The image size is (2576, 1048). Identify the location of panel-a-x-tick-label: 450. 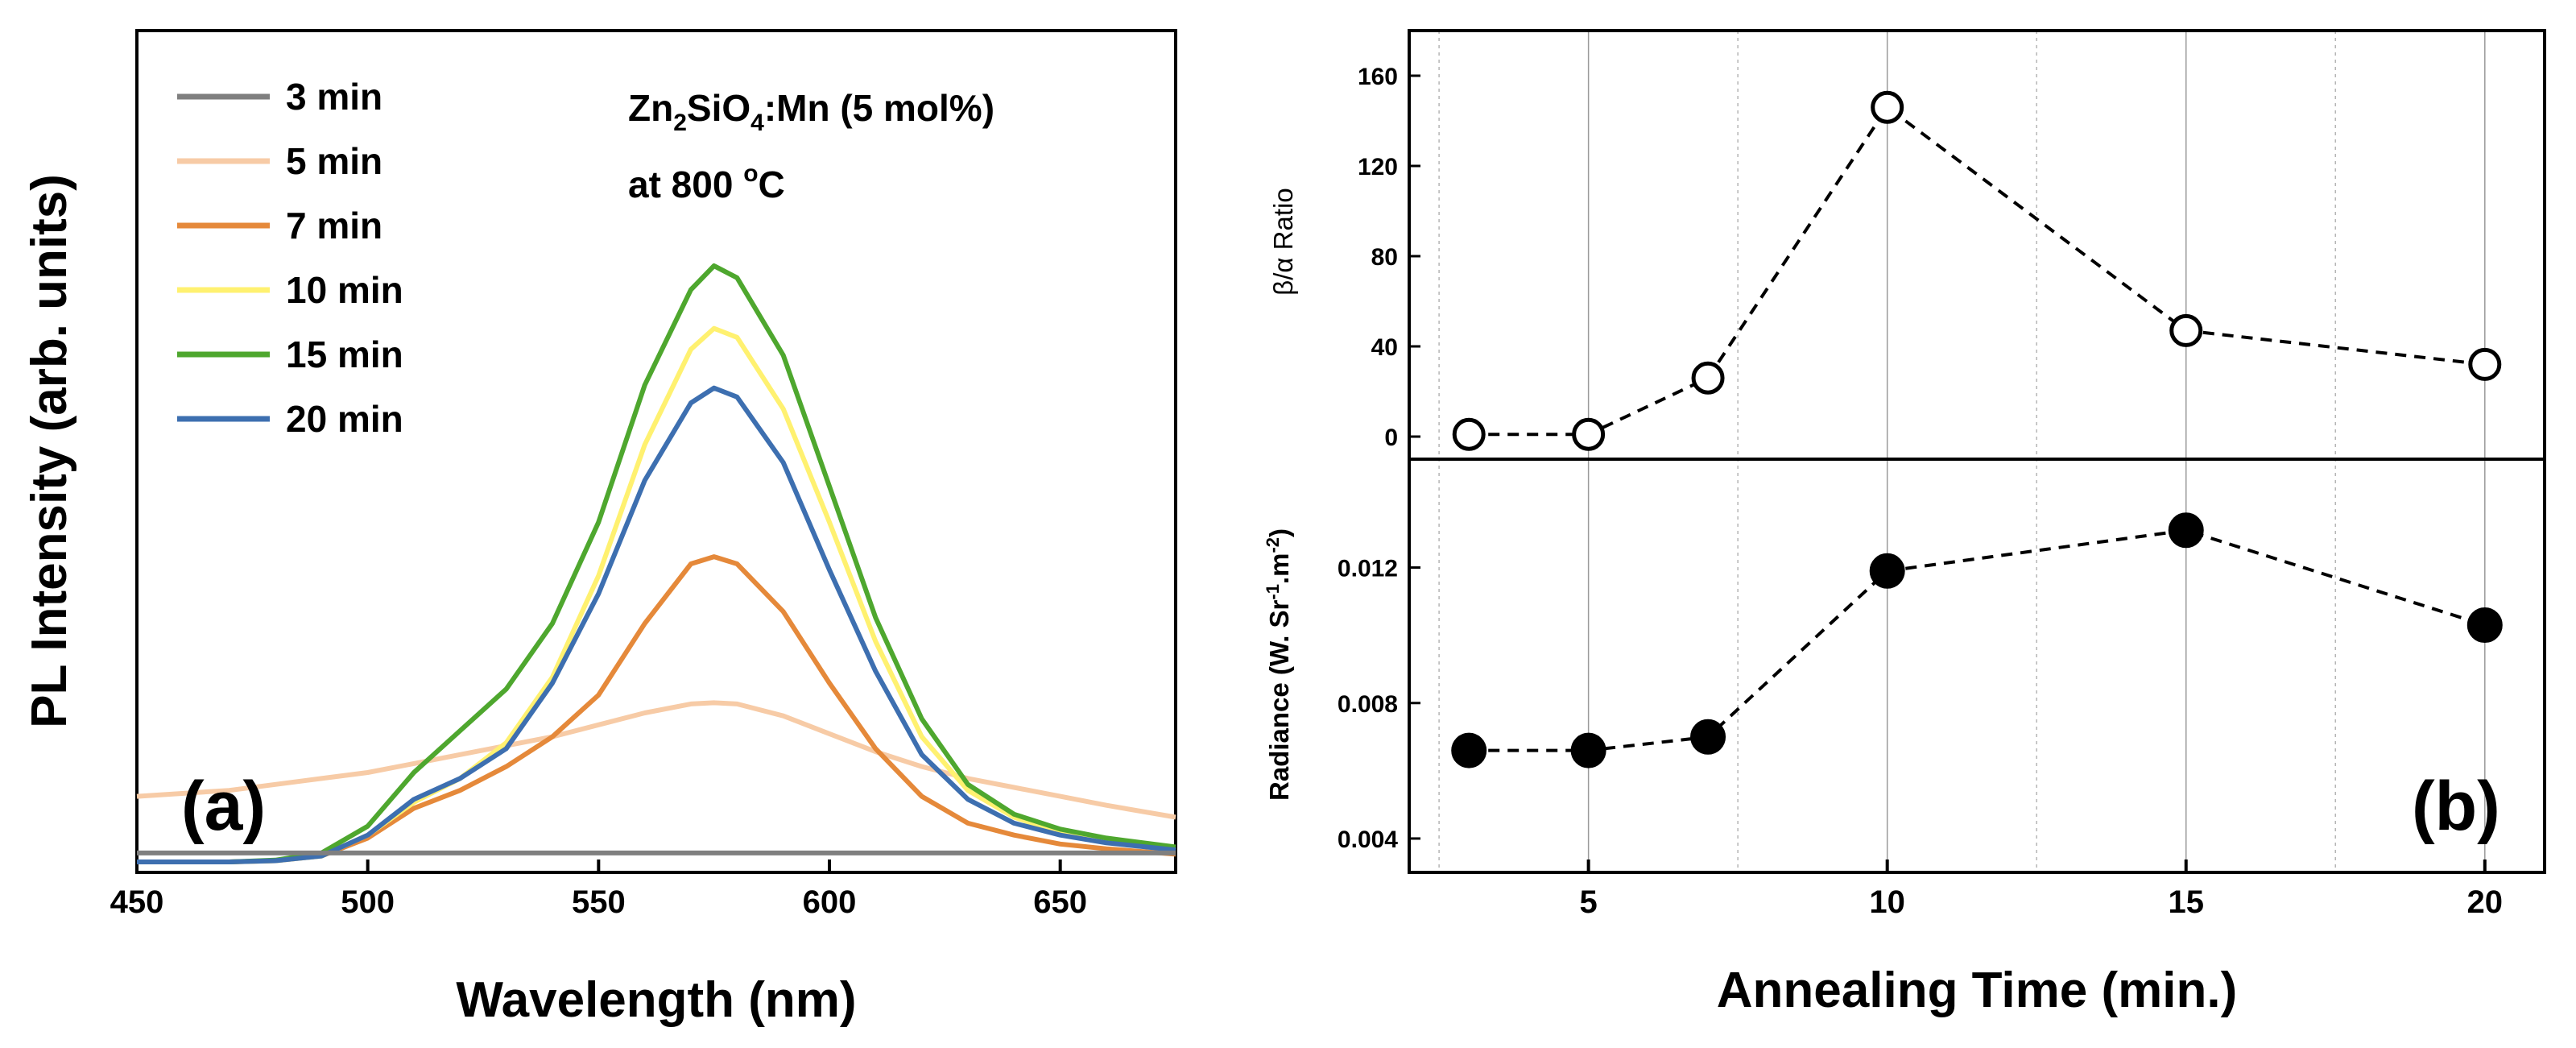
(137, 902).